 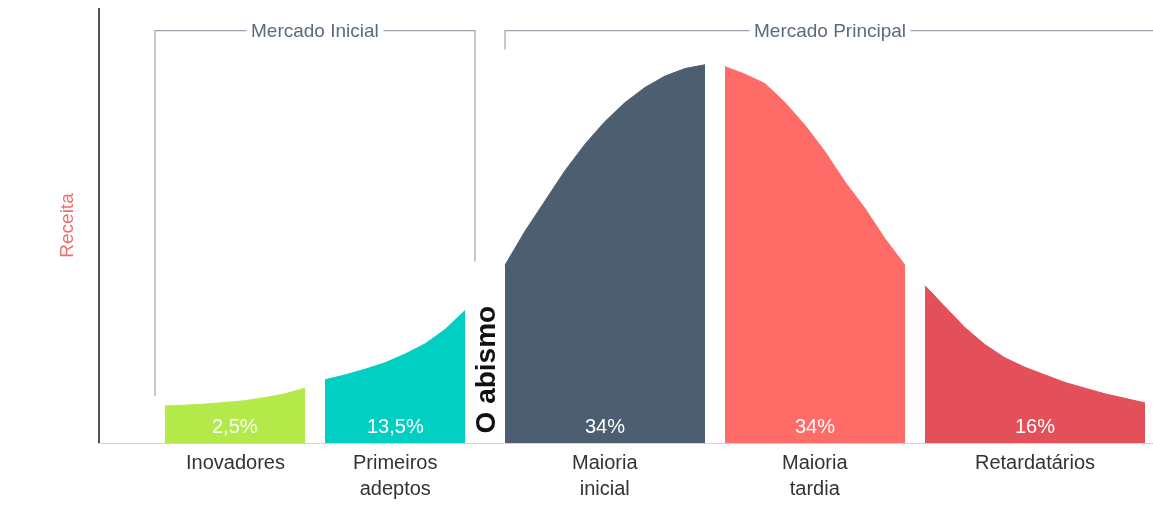 What do you see at coordinates (235, 426) in the screenshot?
I see `annotation: 2,5%` at bounding box center [235, 426].